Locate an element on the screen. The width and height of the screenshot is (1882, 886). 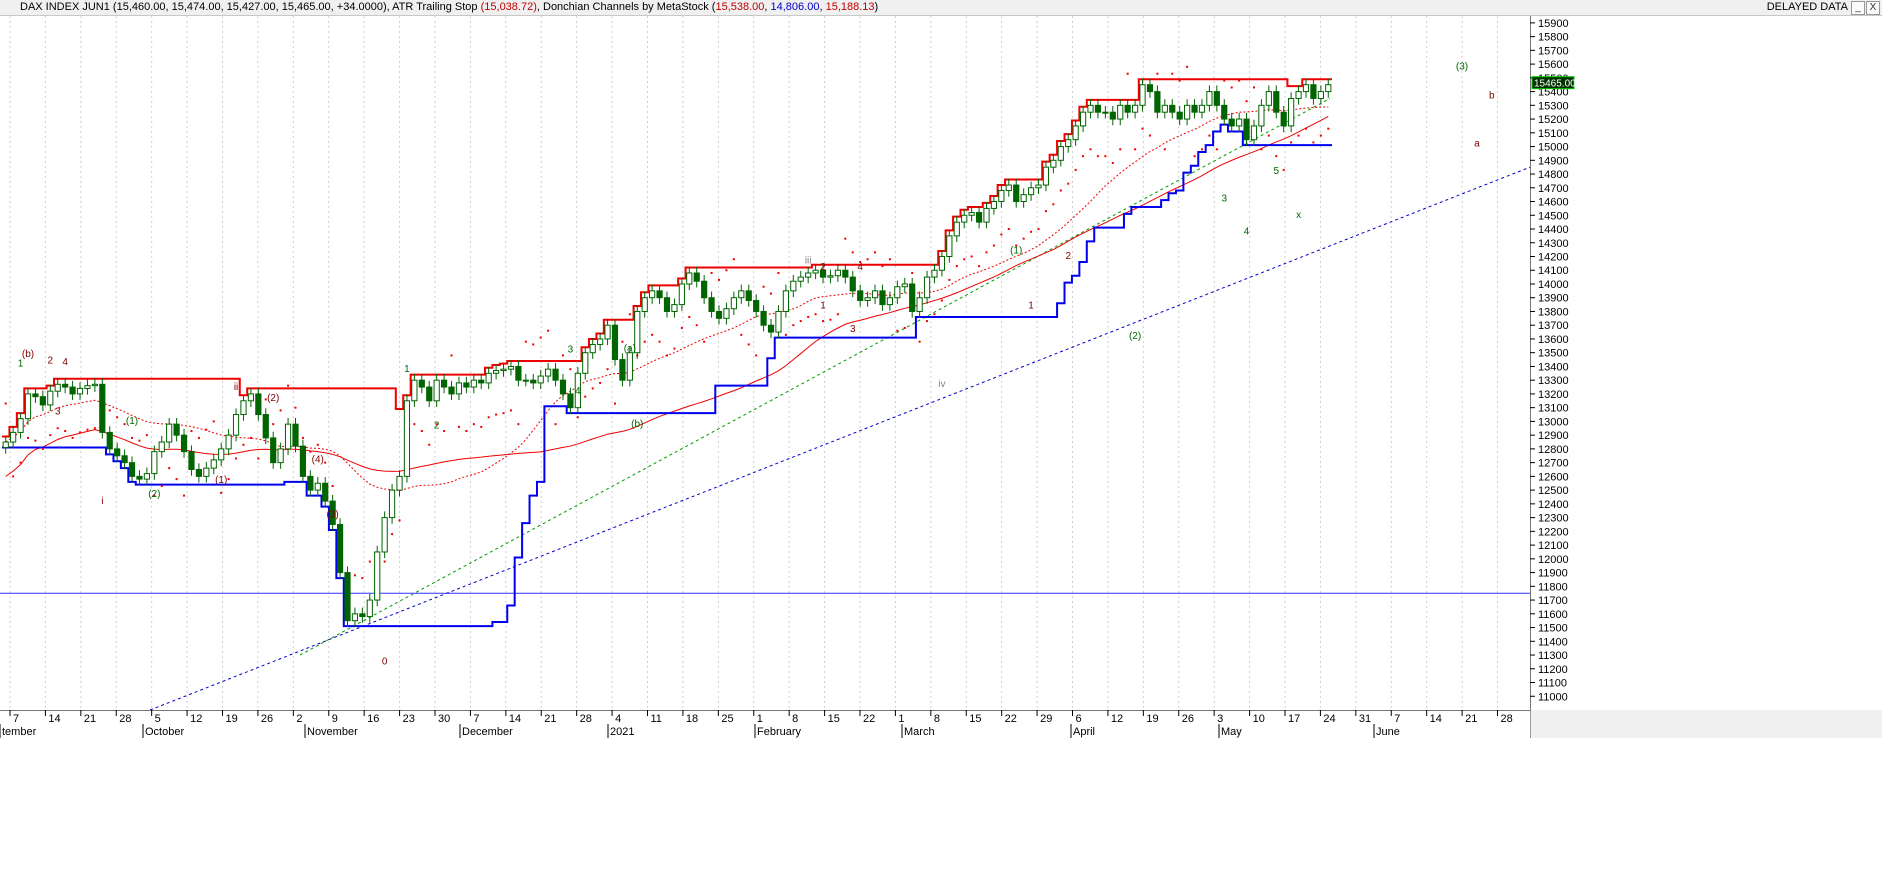
date-tick-label: 8 is located at coordinates (795, 719).